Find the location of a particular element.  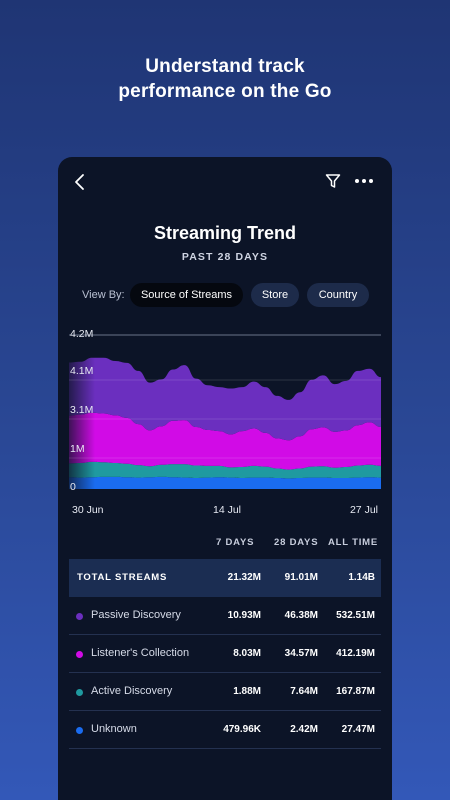

row-label-passive-discovery: Passive Discovery is located at coordinates (136, 615).